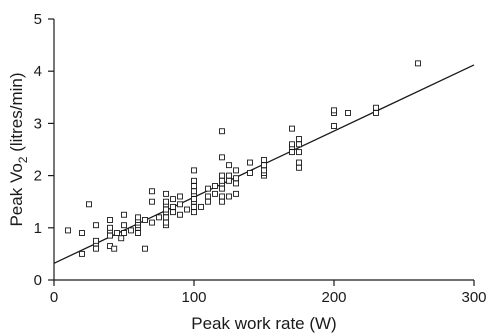 The image size is (492, 335). Describe the element at coordinates (38, 123) in the screenshot. I see `y-tick-label: 3` at that location.